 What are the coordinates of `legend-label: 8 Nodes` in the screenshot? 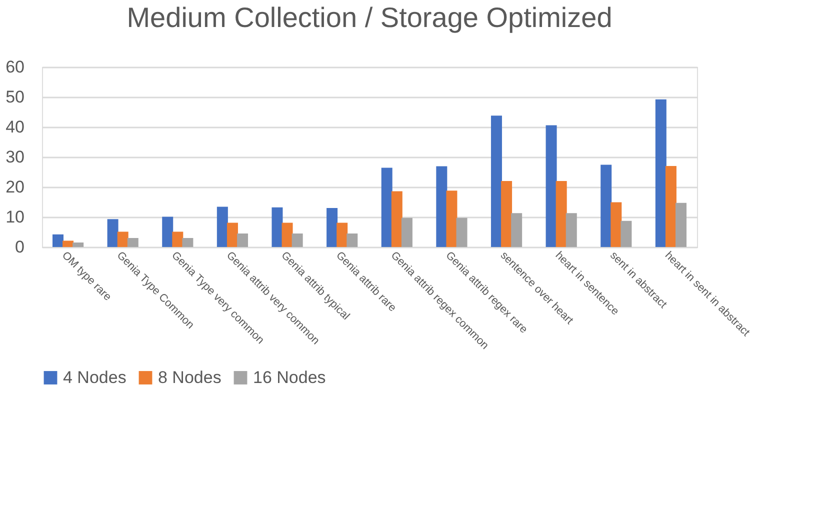 It's located at (190, 377).